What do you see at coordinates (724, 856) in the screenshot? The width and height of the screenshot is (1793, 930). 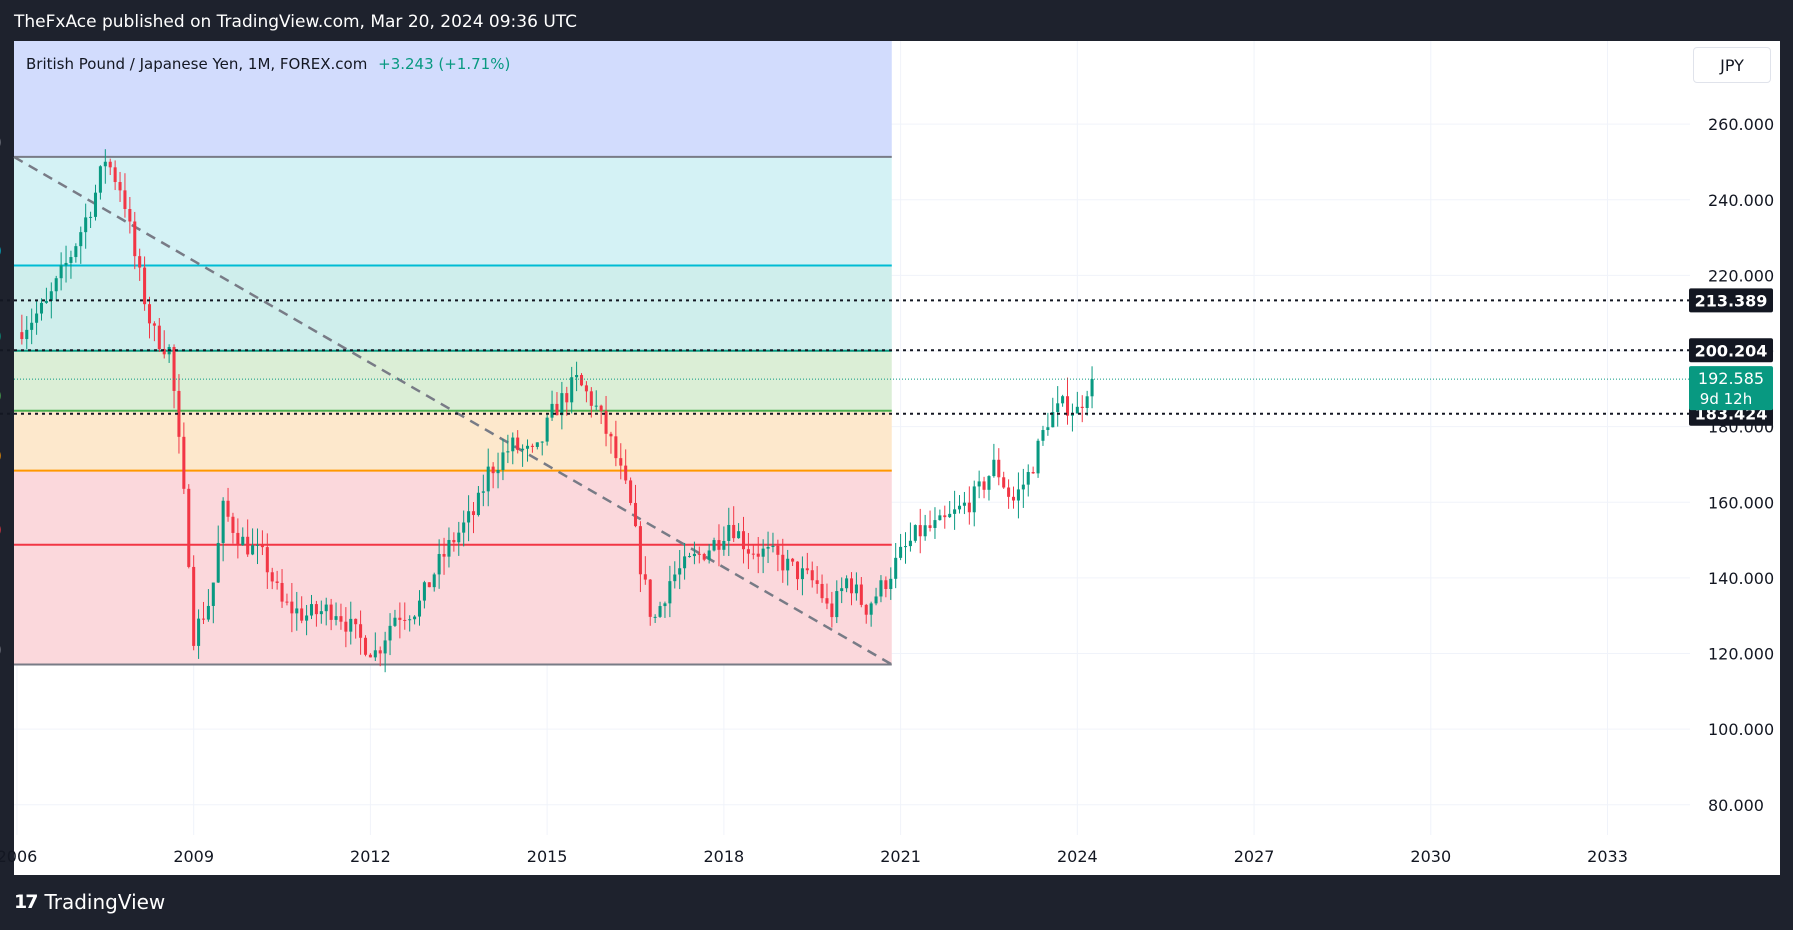 I see `x-tick-label: 2018` at bounding box center [724, 856].